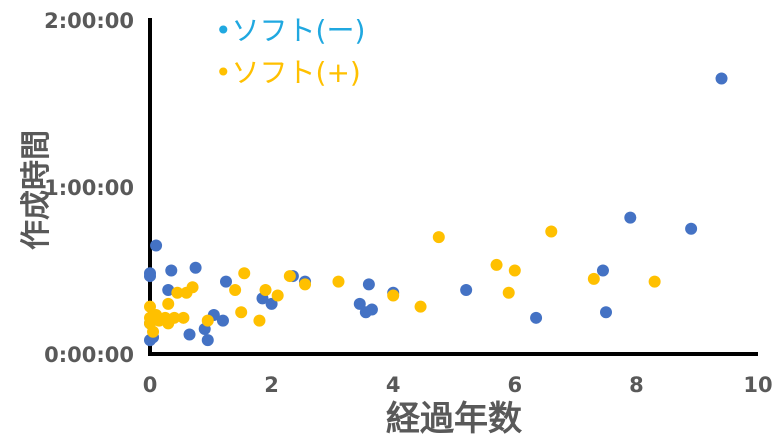 Image resolution: width=772 pixels, height=436 pixels. Describe the element at coordinates (271, 385) in the screenshot. I see `x-tick-label: 2` at that location.